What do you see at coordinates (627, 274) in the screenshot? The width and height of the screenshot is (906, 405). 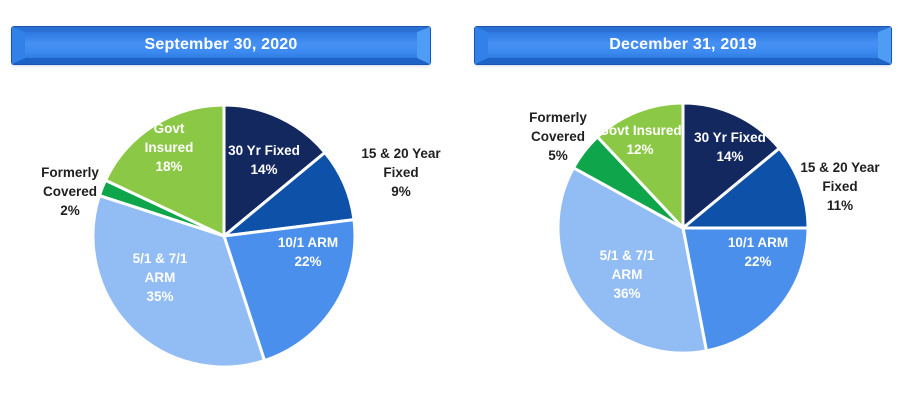 I see `pie-label-5-1-7-1-arm: 5/1 & 7/1 ARM 36%` at bounding box center [627, 274].